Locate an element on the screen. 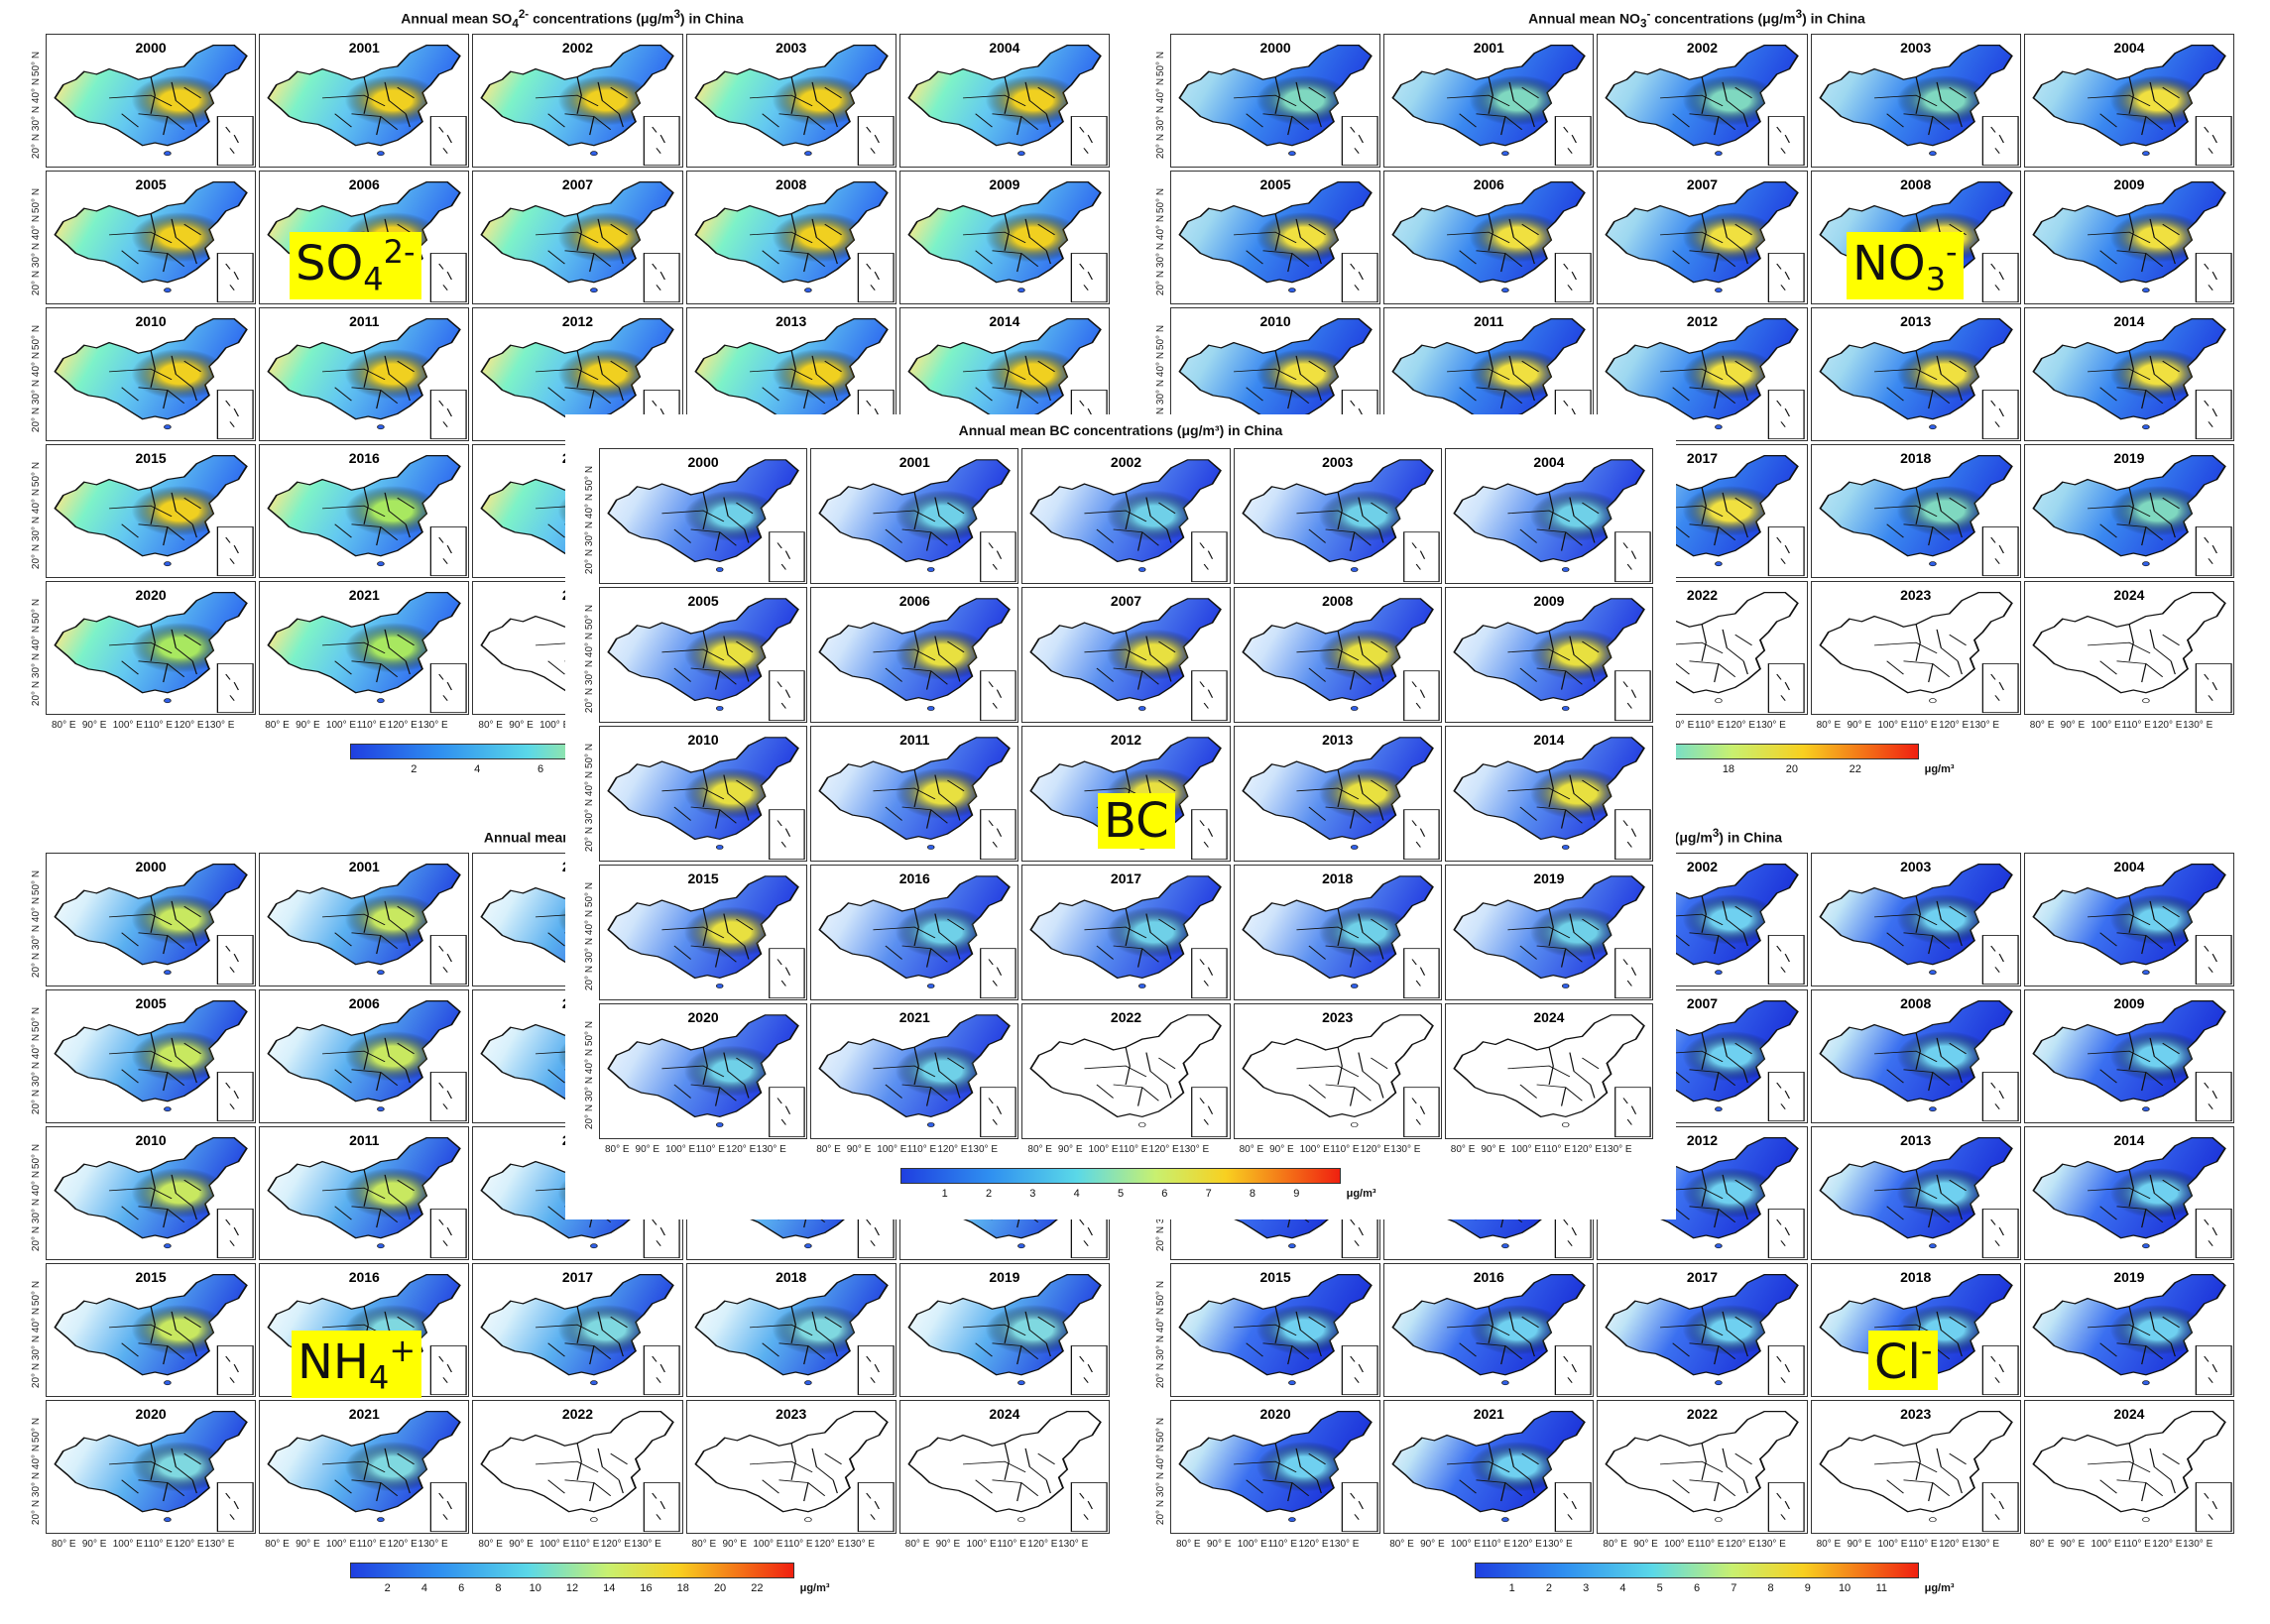 This screenshot has width=2270, height=1624. map-panel-2024: 2024 is located at coordinates (1549, 1071).